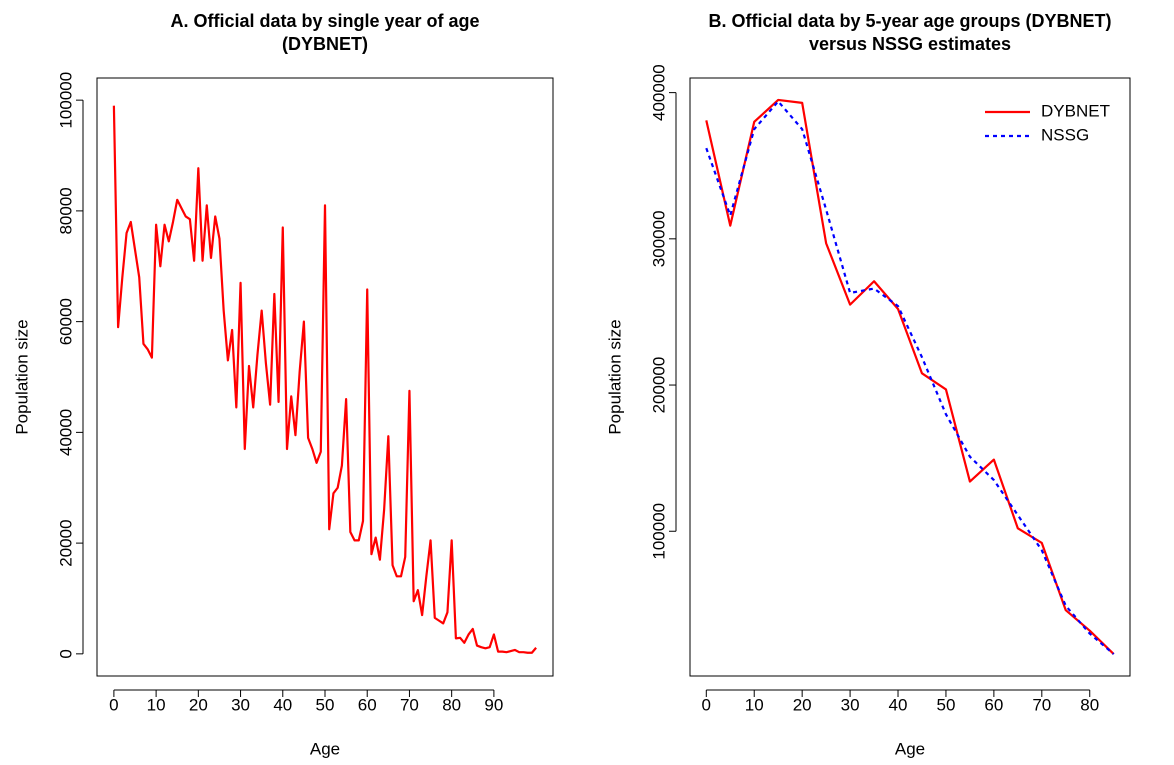 The image size is (1174, 765). What do you see at coordinates (1065, 134) in the screenshot?
I see `legend-label: NSSG` at bounding box center [1065, 134].